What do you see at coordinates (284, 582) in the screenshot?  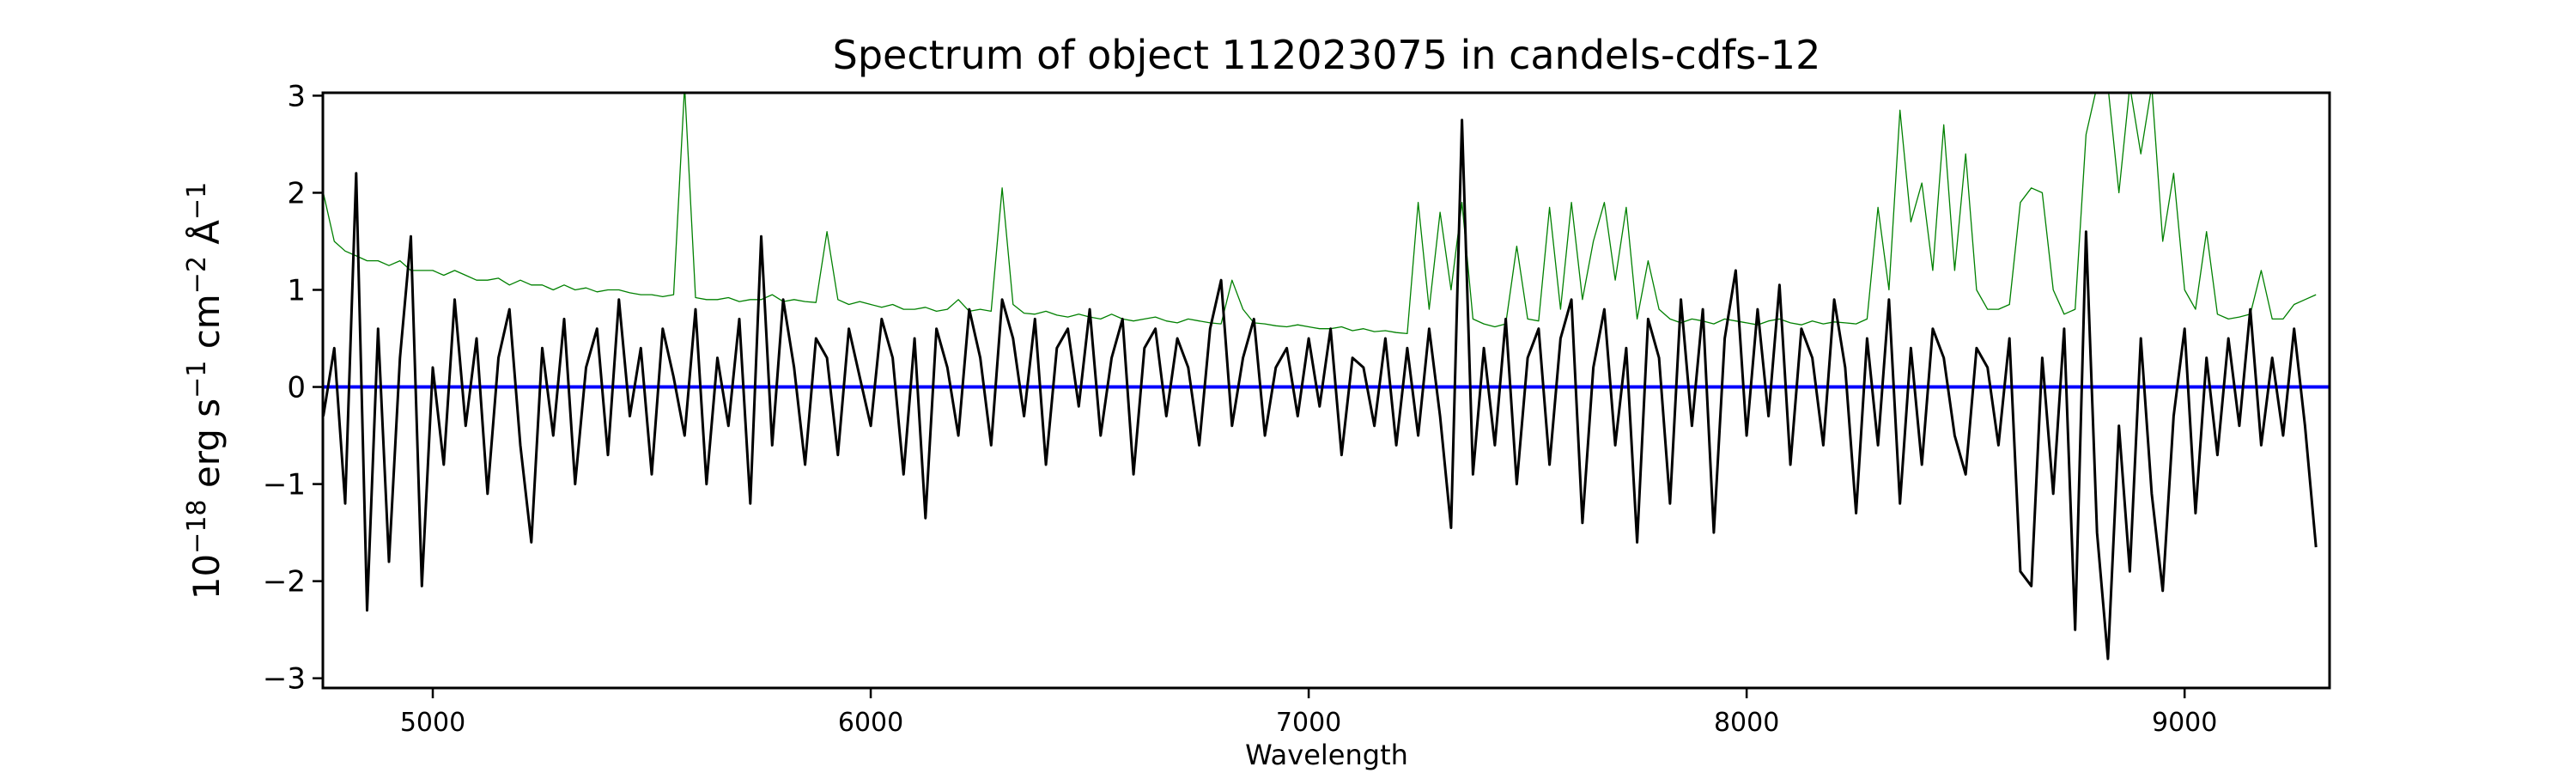 I see `y-tick-label: −2` at bounding box center [284, 582].